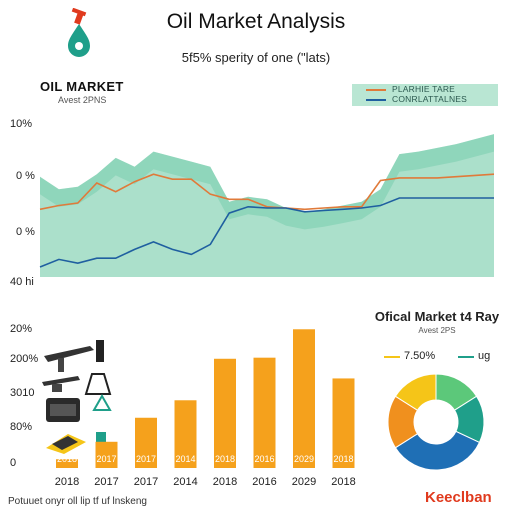 Image resolution: width=512 pixels, height=512 pixels. I want to click on x-tick-label: 2029, so click(304, 482).